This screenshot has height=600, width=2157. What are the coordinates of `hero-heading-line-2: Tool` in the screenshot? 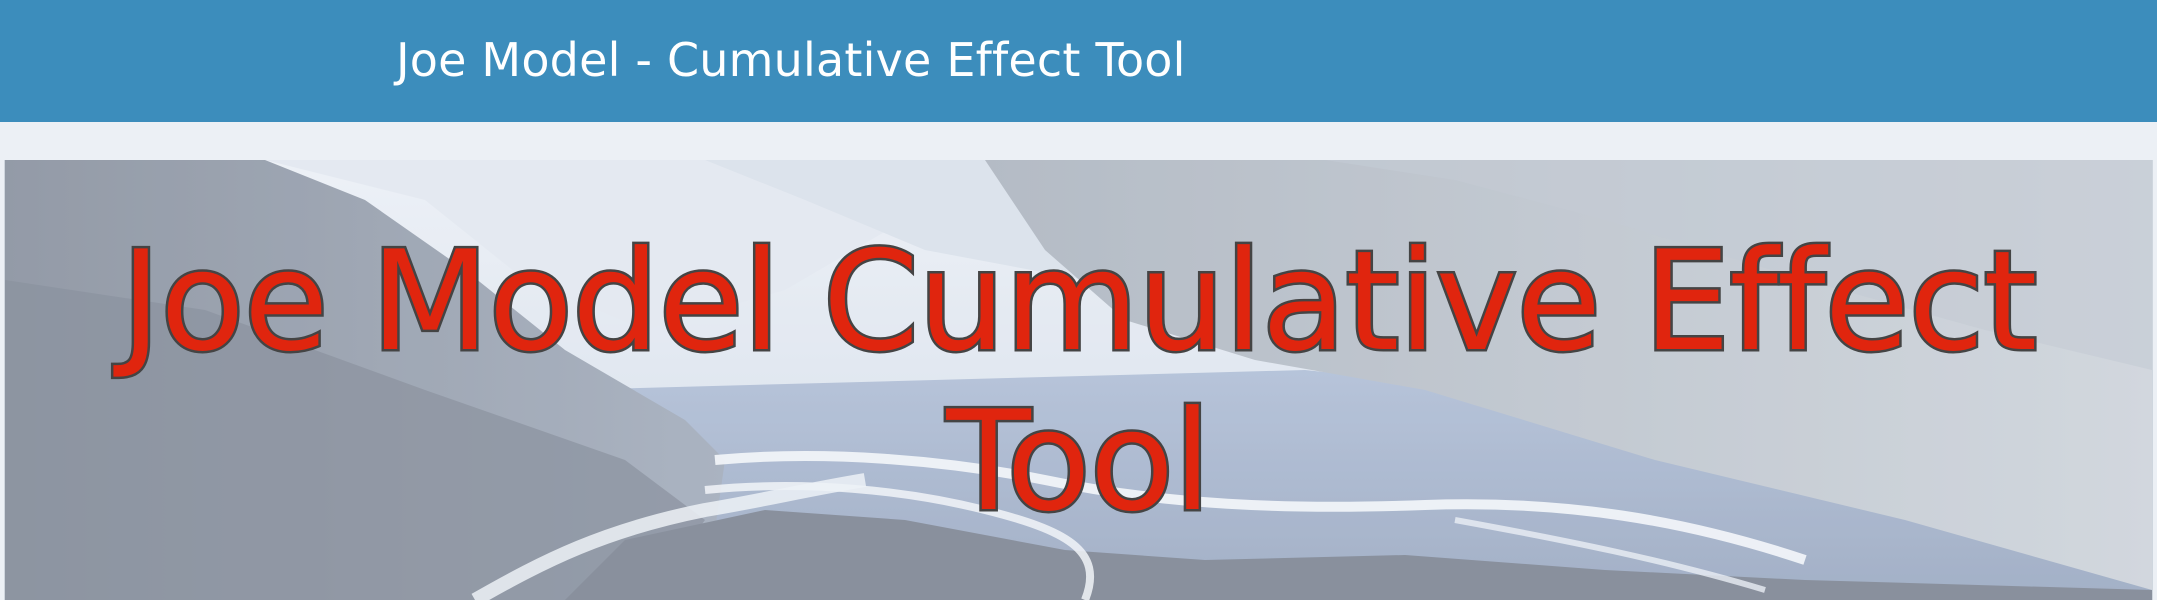 It's located at (1079, 461).